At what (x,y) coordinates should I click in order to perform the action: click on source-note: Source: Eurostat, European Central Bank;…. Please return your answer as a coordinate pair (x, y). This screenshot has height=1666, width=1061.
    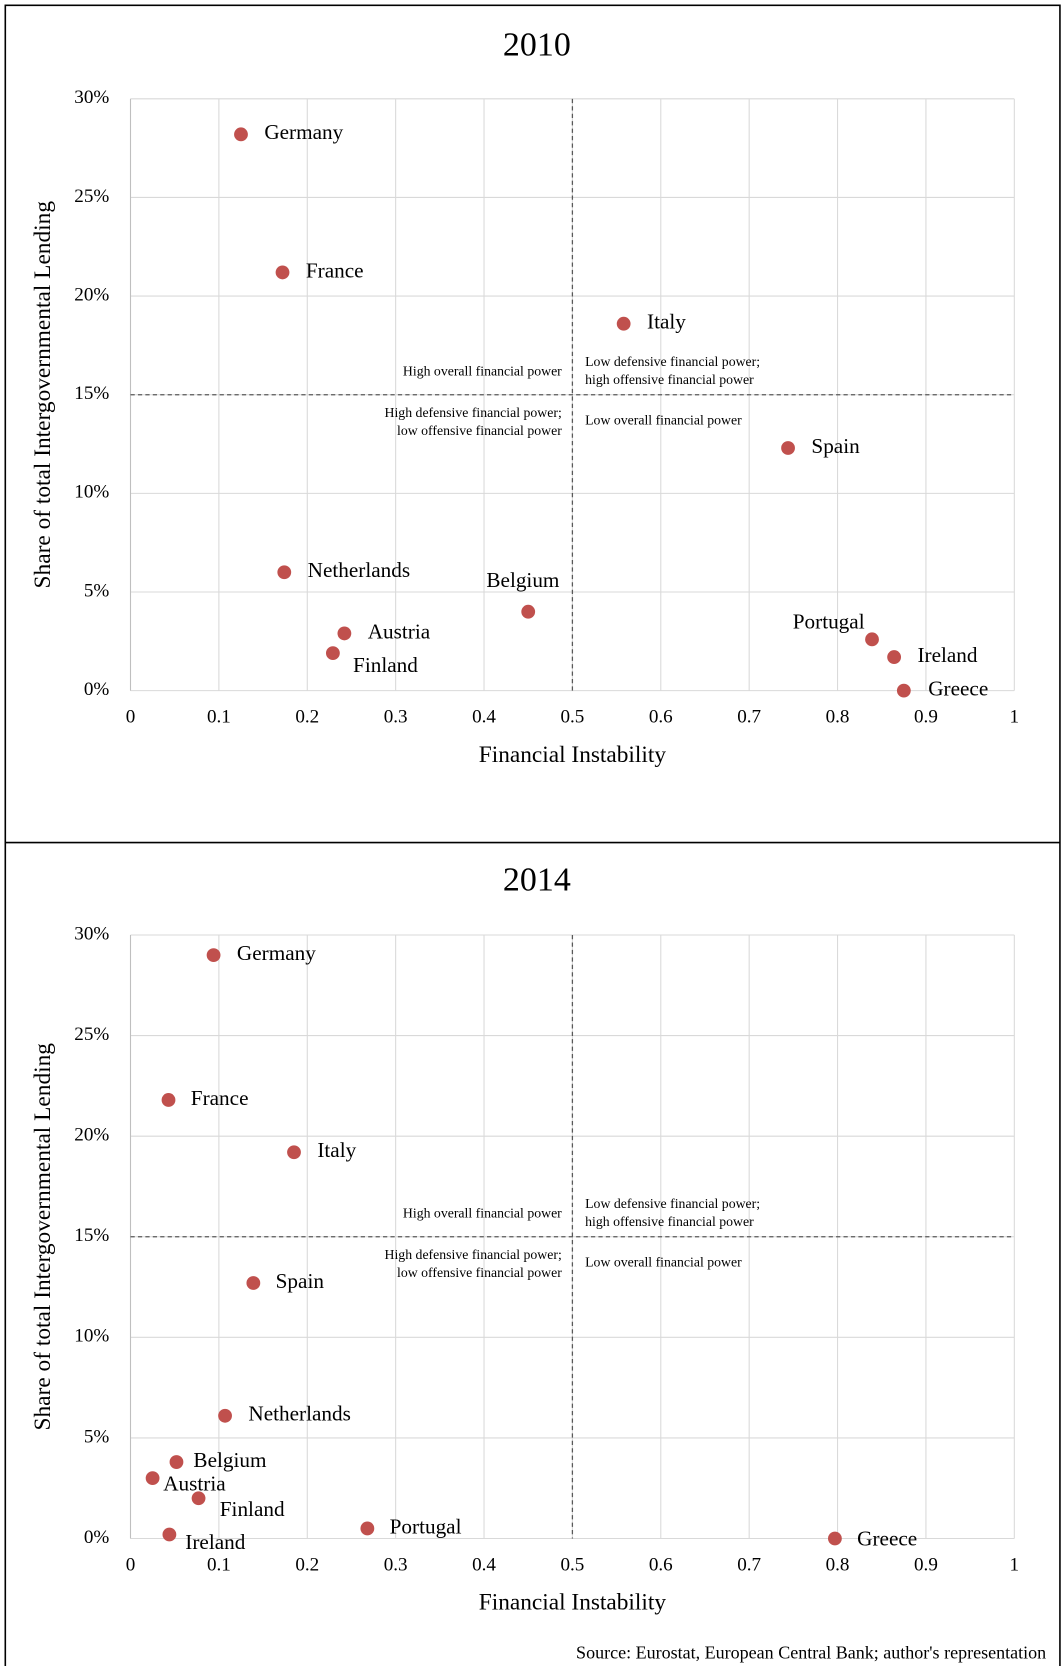
    Looking at the image, I should click on (811, 1652).